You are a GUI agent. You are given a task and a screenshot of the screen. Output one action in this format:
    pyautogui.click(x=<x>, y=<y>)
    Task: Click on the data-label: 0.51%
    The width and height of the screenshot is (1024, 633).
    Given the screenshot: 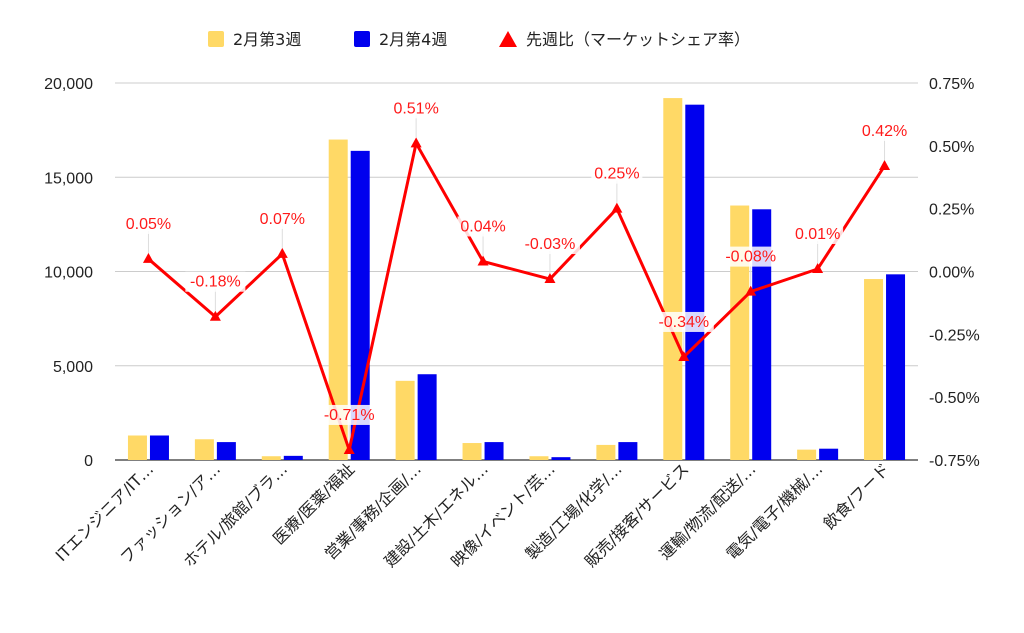 What is the action you would take?
    pyautogui.click(x=415, y=108)
    